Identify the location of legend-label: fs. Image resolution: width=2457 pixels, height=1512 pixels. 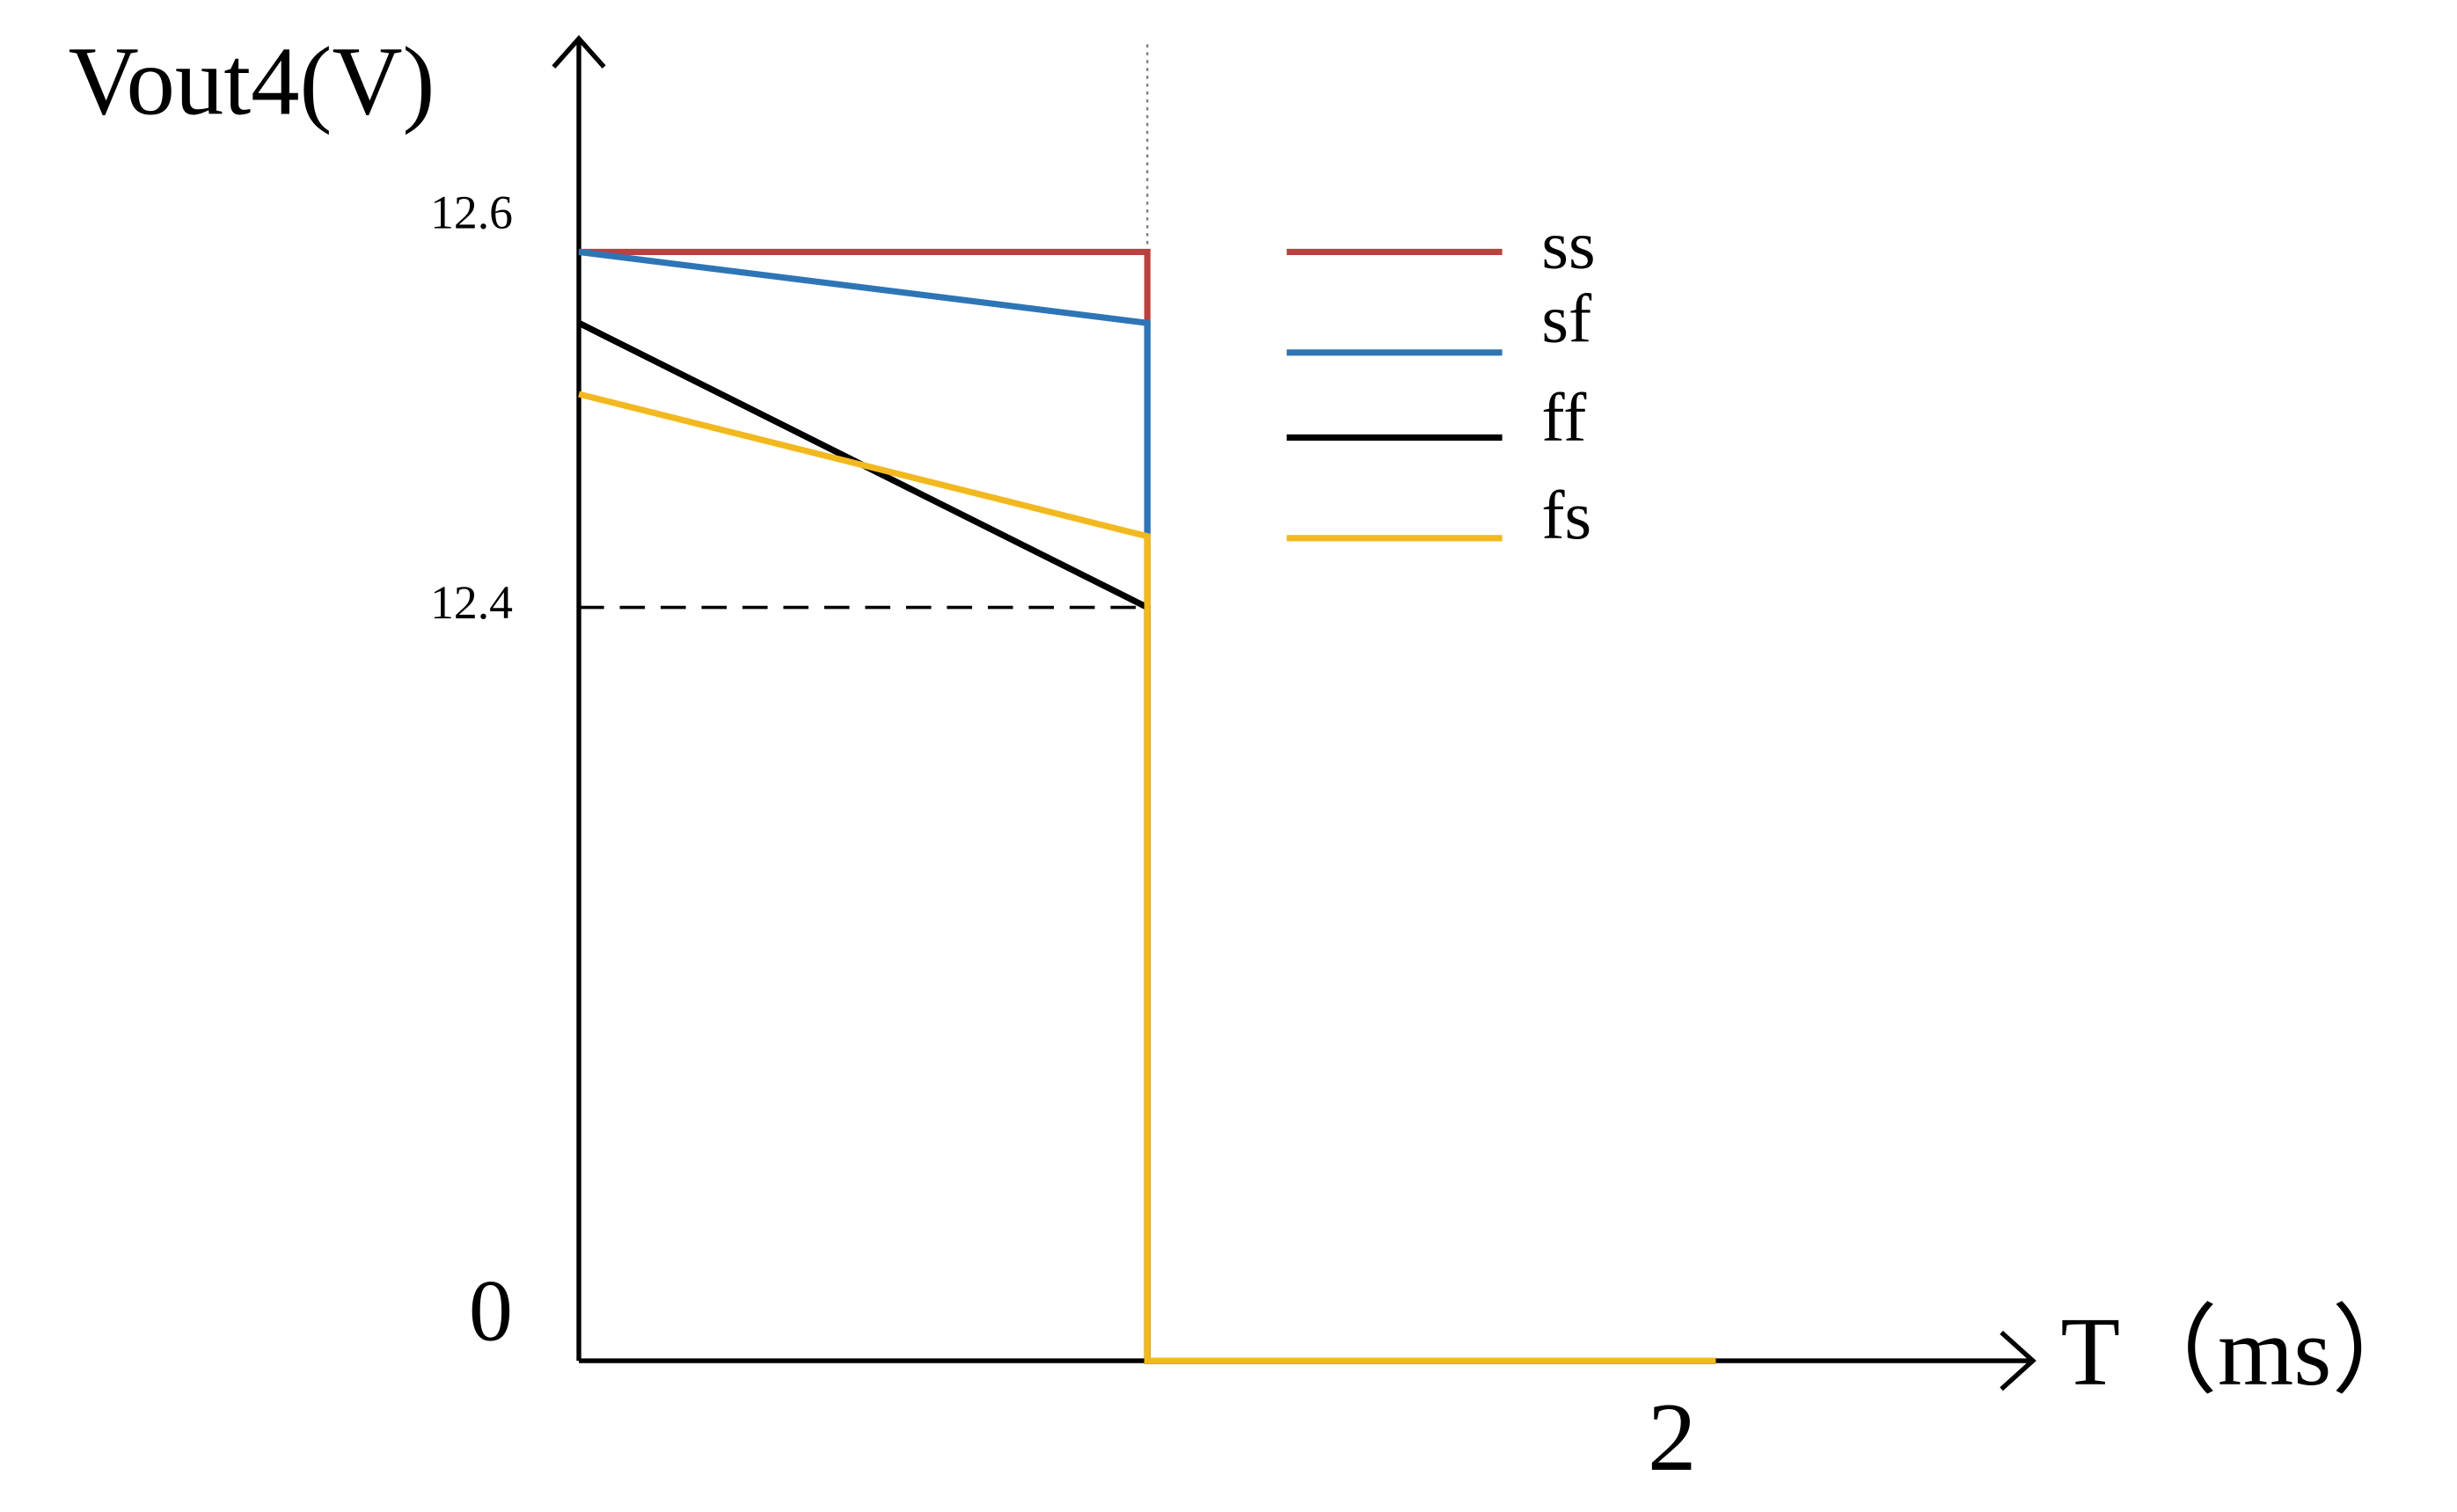
(1566, 516).